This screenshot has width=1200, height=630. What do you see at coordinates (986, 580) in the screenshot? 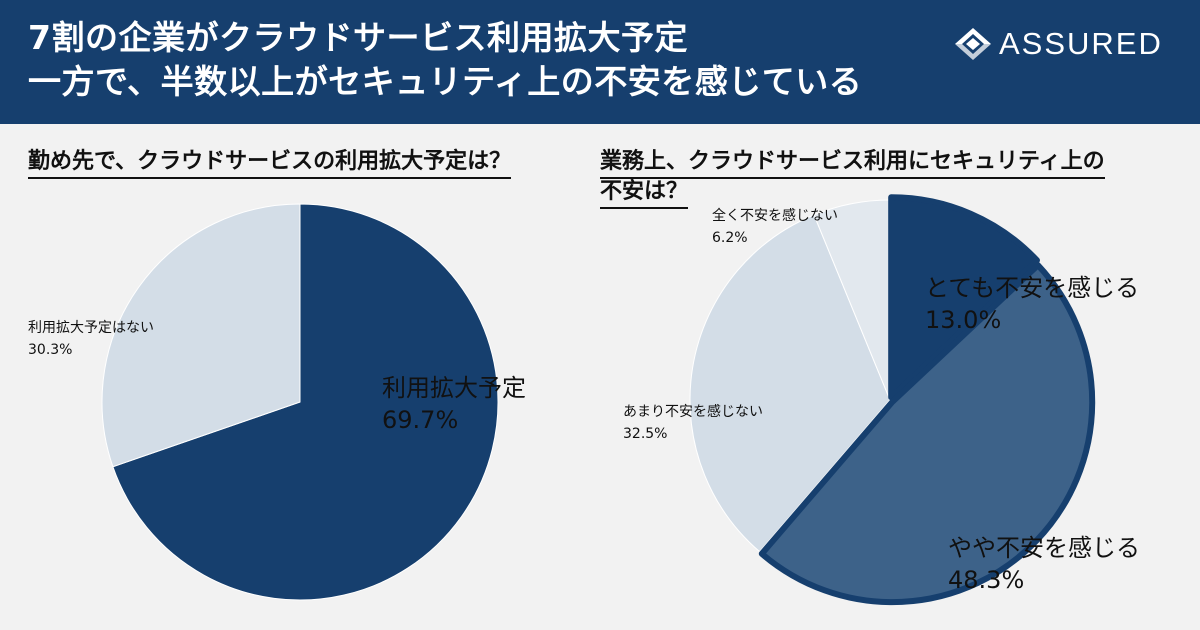
I see `right-slice-value-2: 48.3%` at bounding box center [986, 580].